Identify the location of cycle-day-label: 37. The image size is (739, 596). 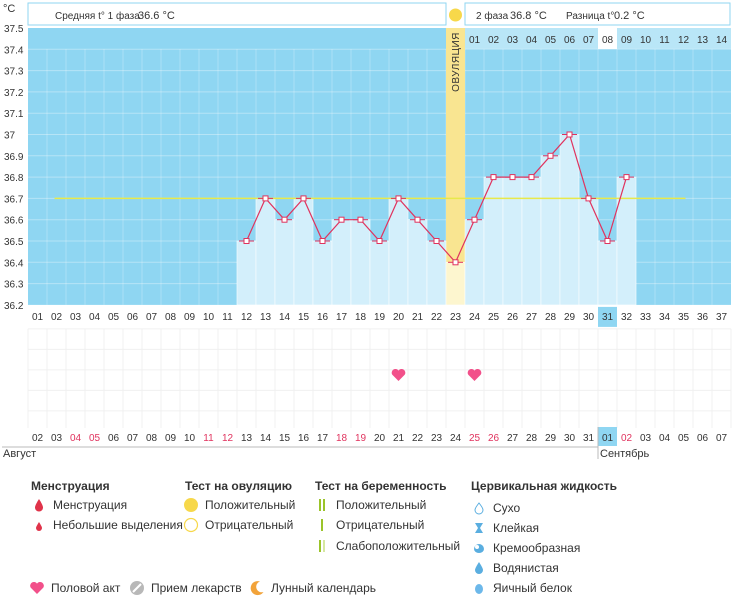
(722, 317).